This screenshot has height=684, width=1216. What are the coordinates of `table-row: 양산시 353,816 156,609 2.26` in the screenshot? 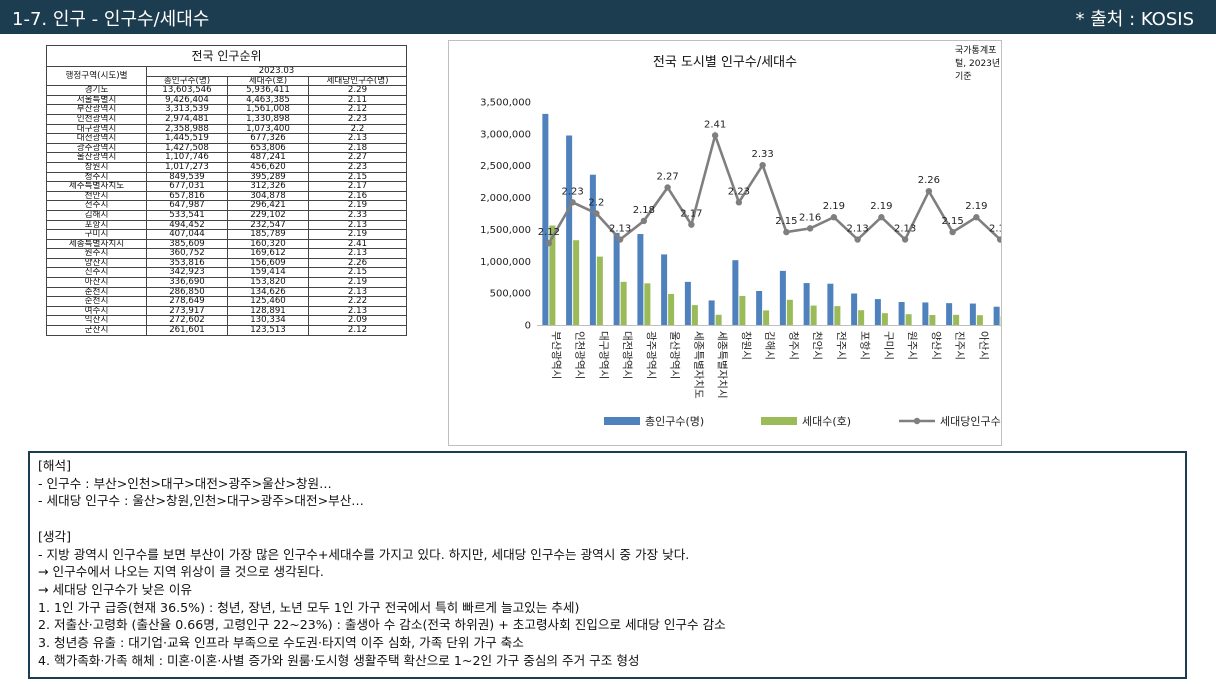 It's located at (226, 263).